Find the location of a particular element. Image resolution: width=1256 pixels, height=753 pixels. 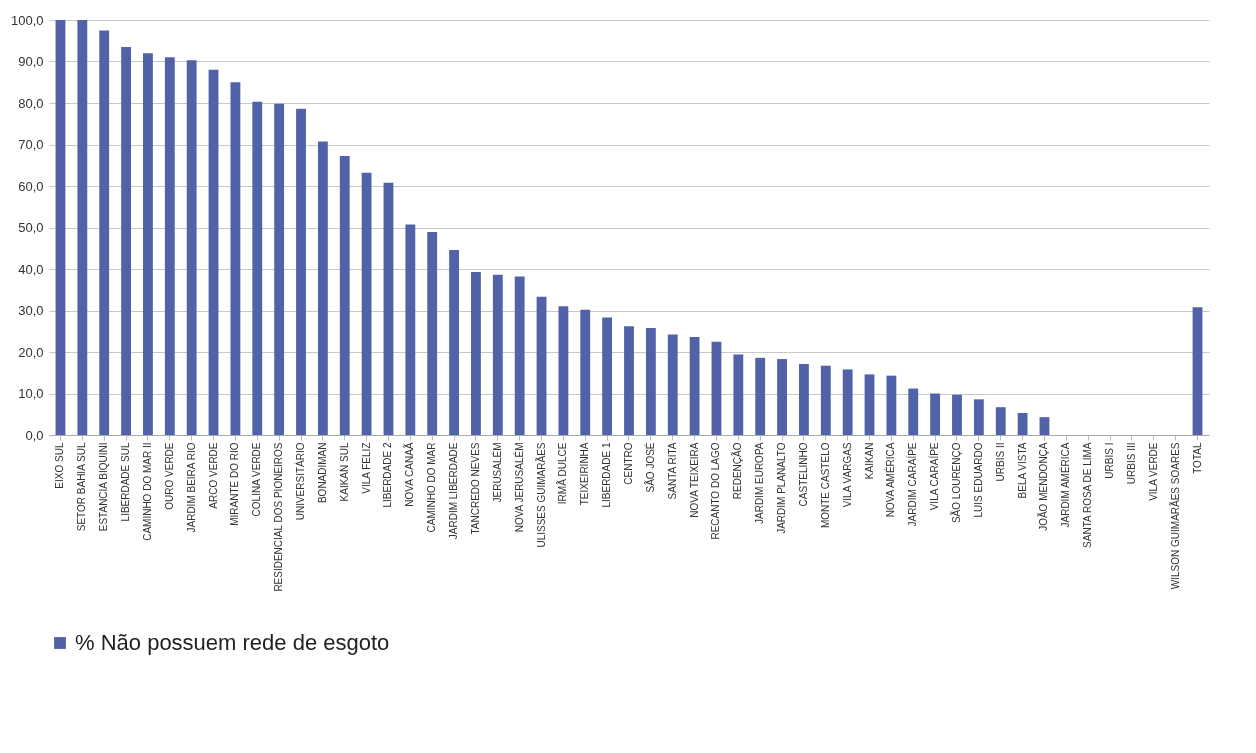

x-tick-label: KAIKAN SUL is located at coordinates (344, 472).